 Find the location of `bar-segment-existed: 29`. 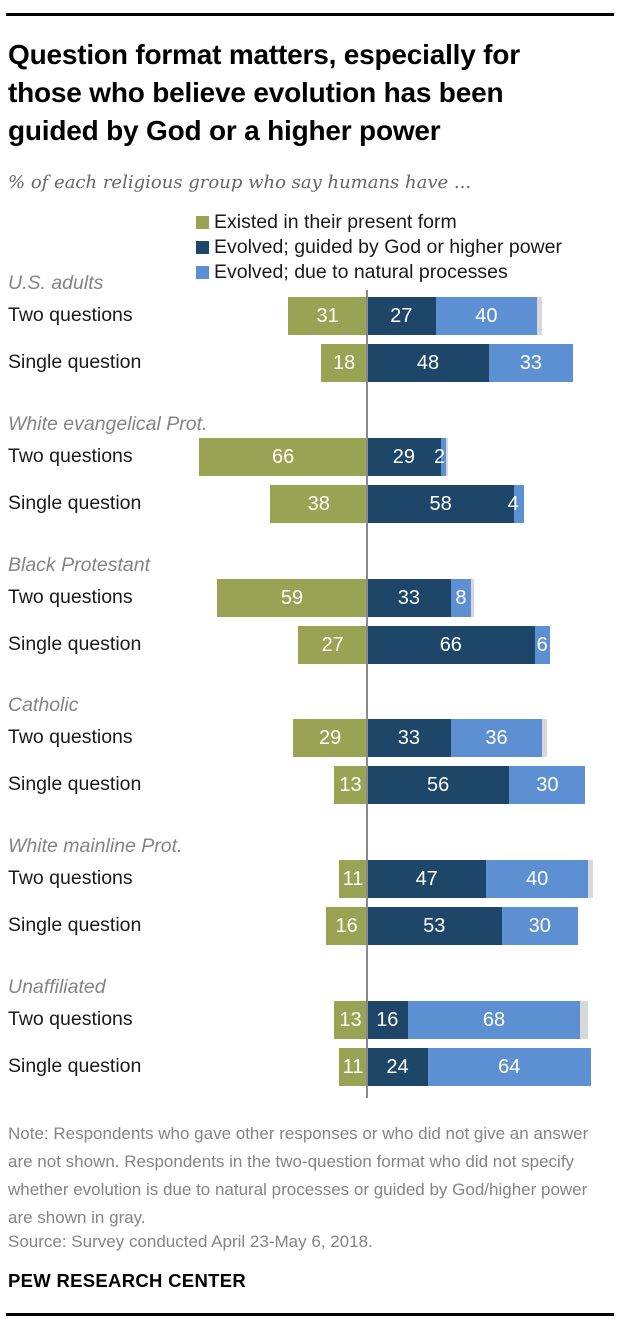

bar-segment-existed: 29 is located at coordinates (330, 738).